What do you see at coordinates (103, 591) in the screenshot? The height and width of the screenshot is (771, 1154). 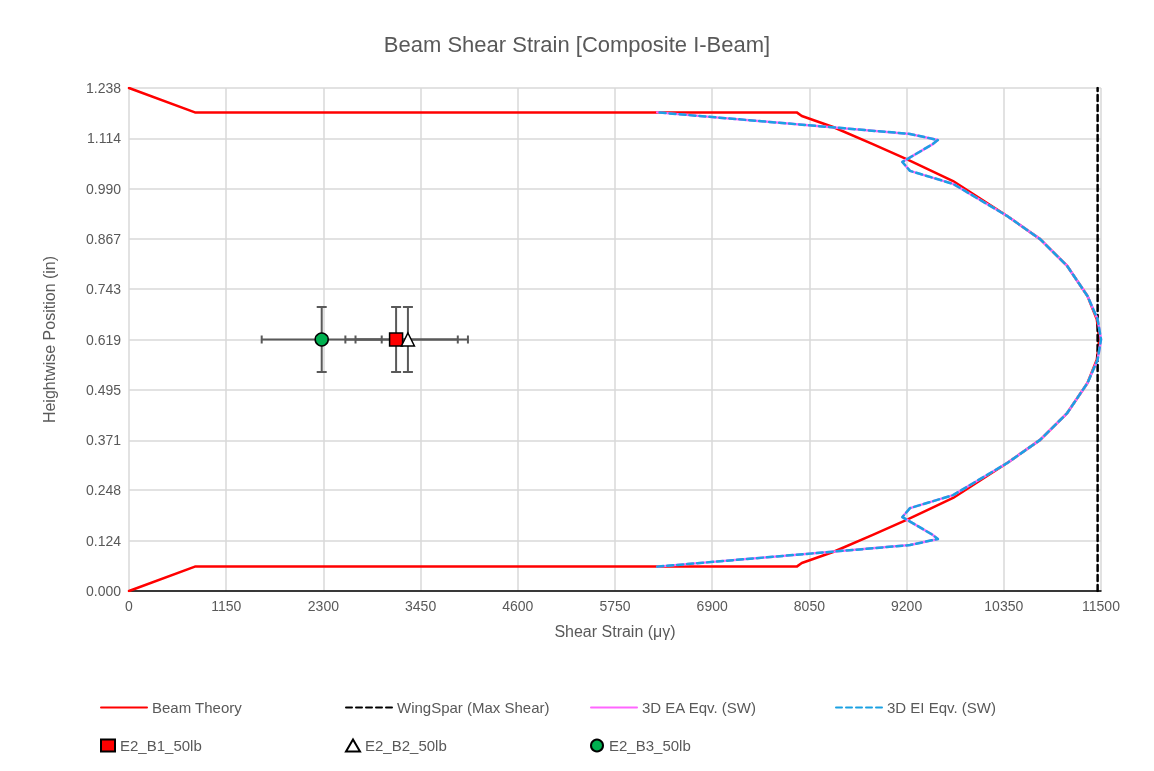 I see `y-tick-label: 0.000` at bounding box center [103, 591].